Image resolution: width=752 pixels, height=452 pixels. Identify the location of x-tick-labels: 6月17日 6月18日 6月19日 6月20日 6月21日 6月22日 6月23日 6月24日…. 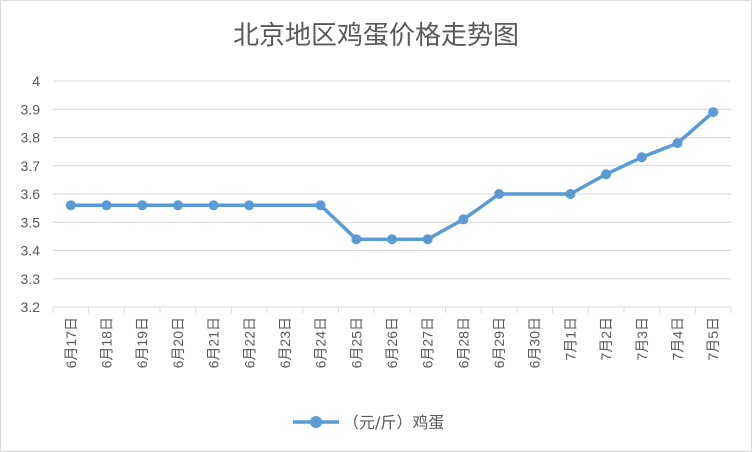
(392, 342).